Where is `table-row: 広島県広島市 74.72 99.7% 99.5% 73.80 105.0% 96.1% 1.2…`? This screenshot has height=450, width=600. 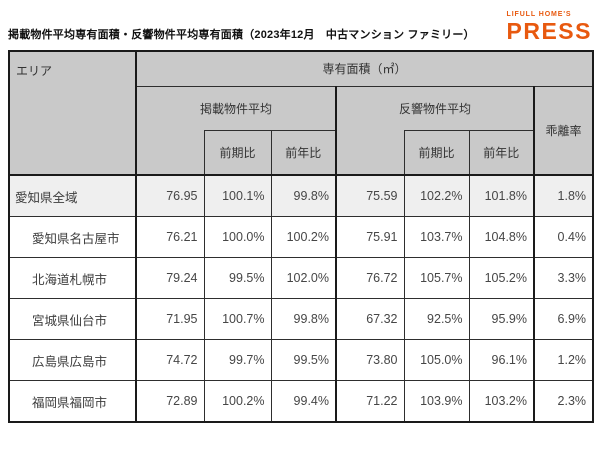
table-row: 広島県広島市 74.72 99.7% 99.5% 73.80 105.0% 96.1% 1.2… is located at coordinates (301, 360).